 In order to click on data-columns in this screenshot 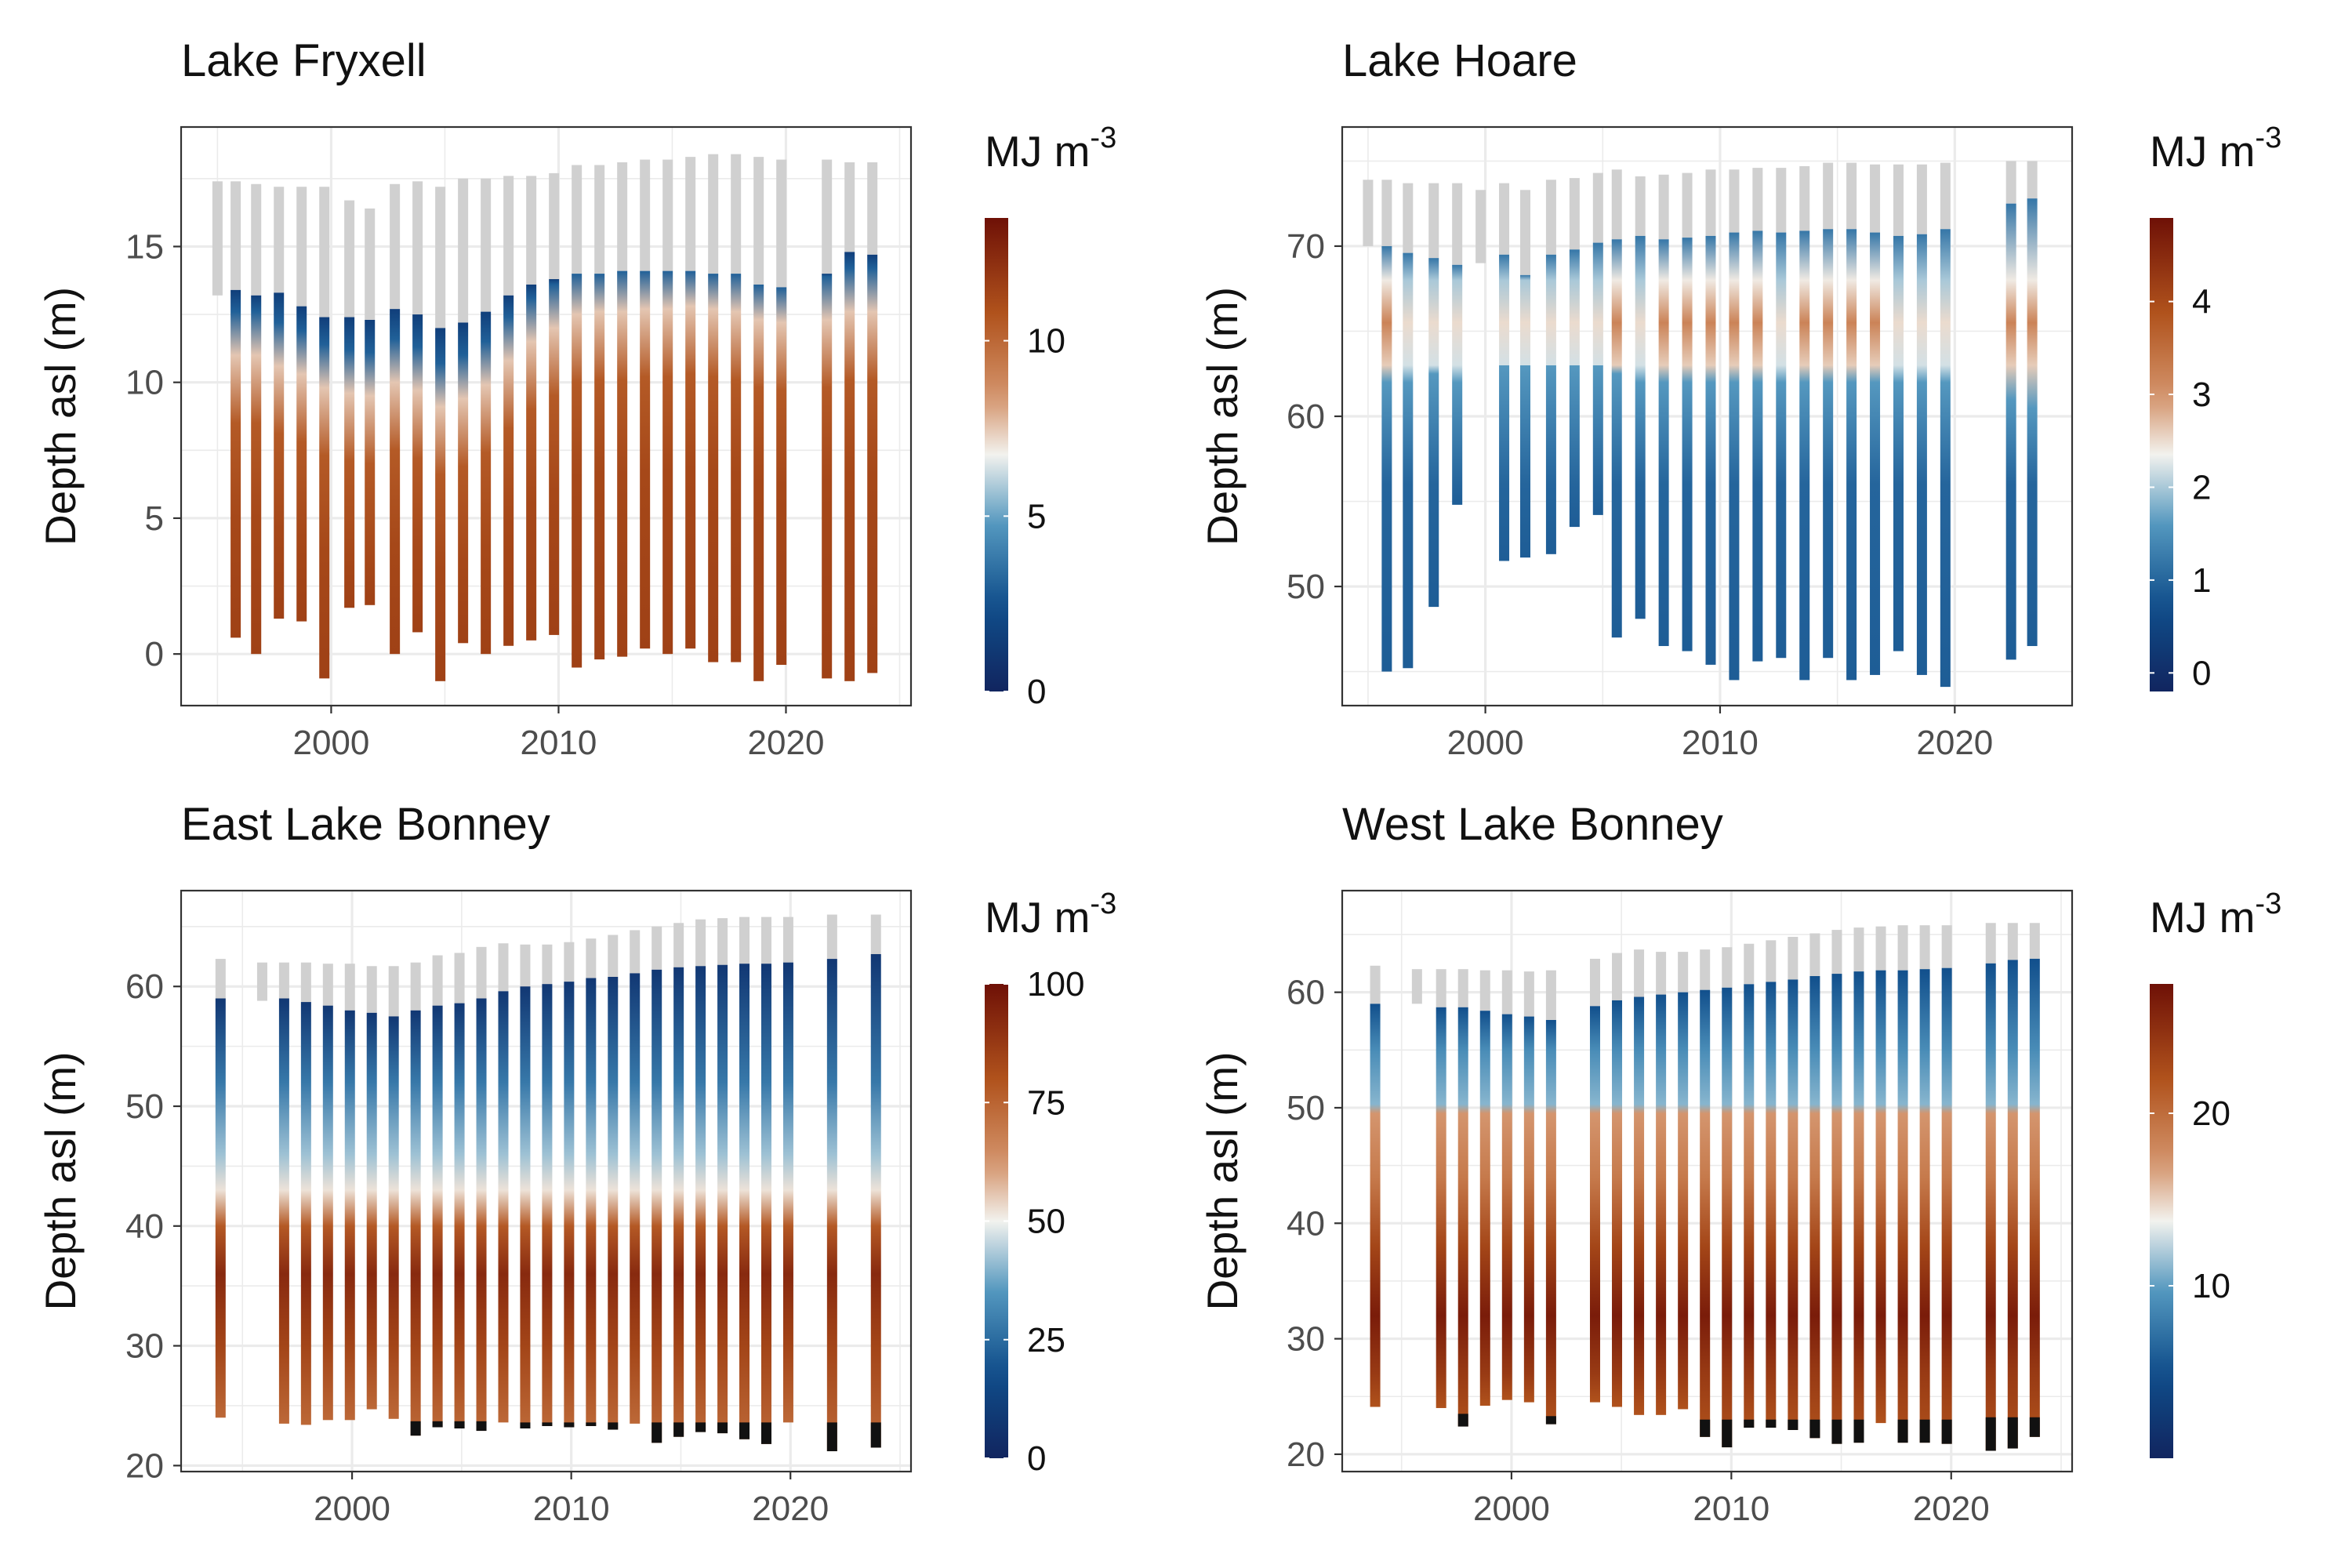, I will do `click(1700, 424)`.